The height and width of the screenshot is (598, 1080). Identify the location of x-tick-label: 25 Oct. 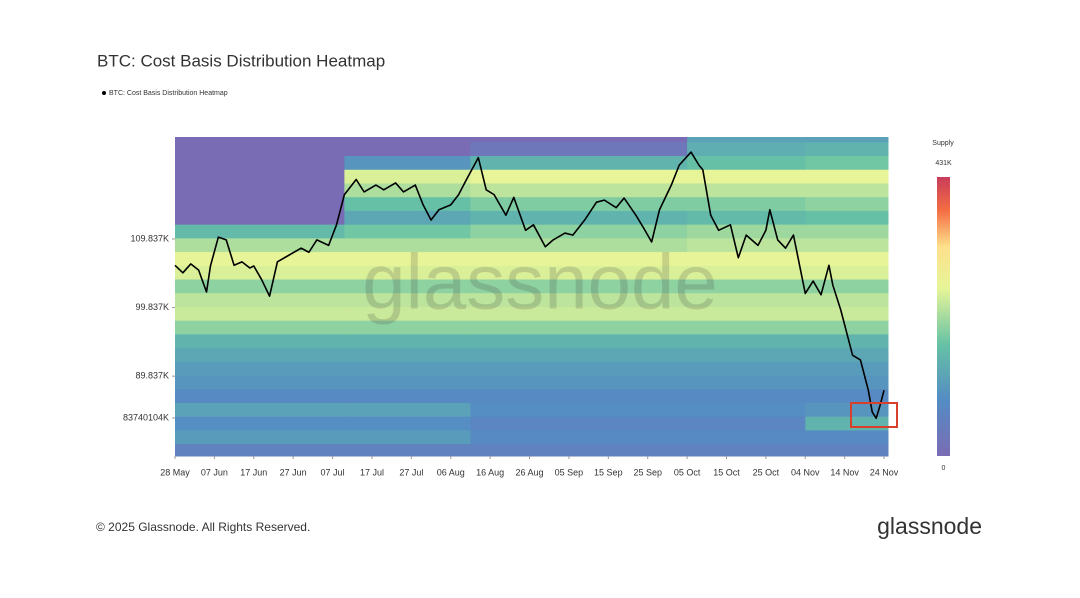
(766, 472).